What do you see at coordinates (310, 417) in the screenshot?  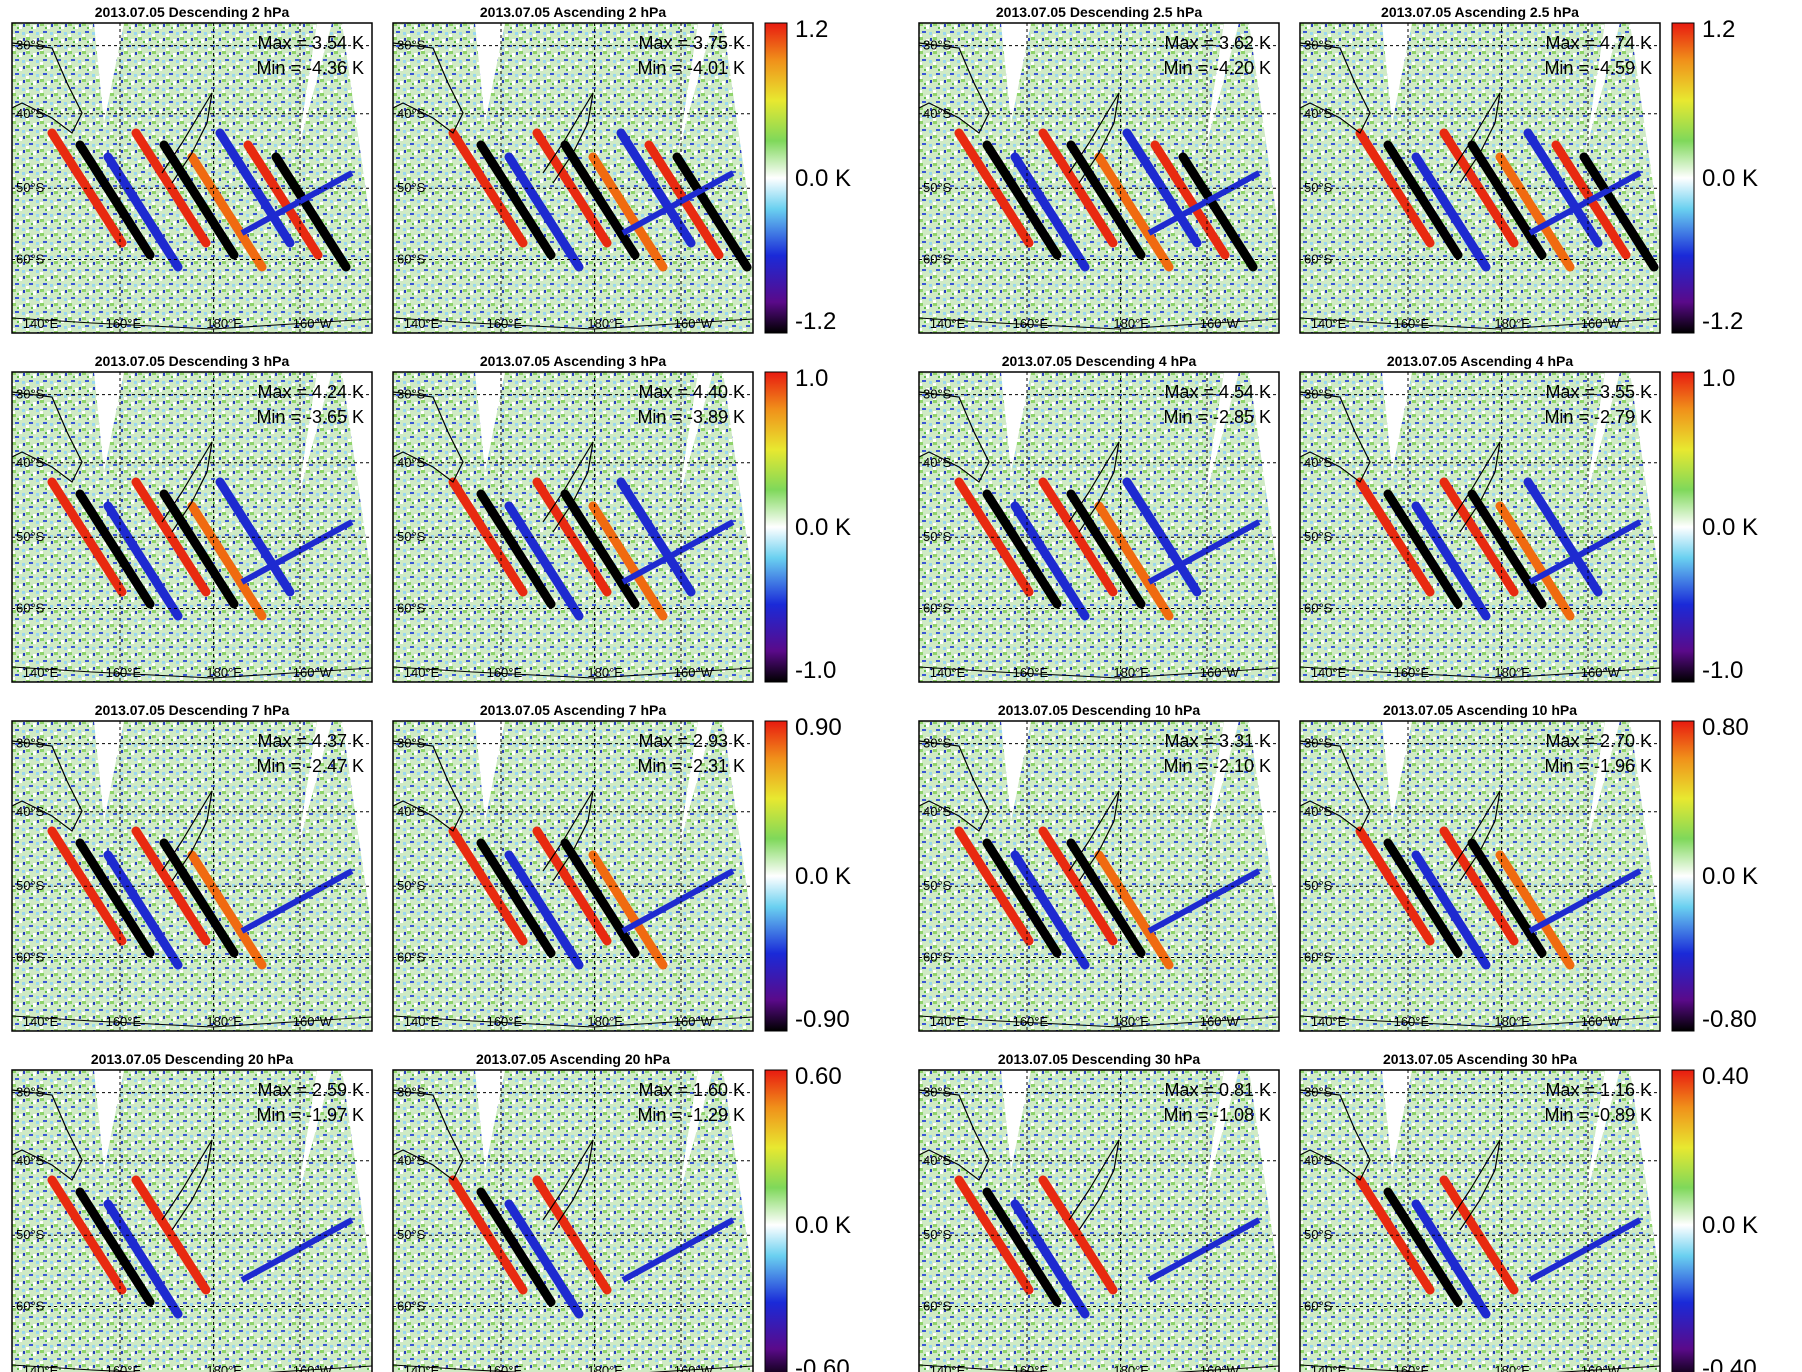 I see `min-label: Min = -3.65 K` at bounding box center [310, 417].